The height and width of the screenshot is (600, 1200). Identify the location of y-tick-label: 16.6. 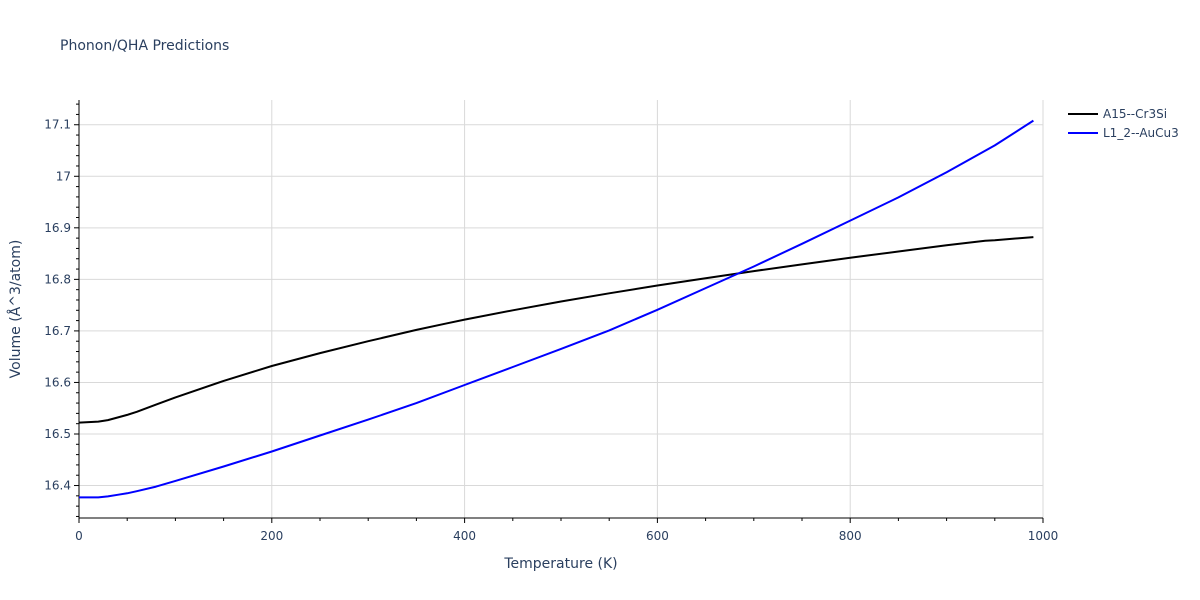
(57, 382).